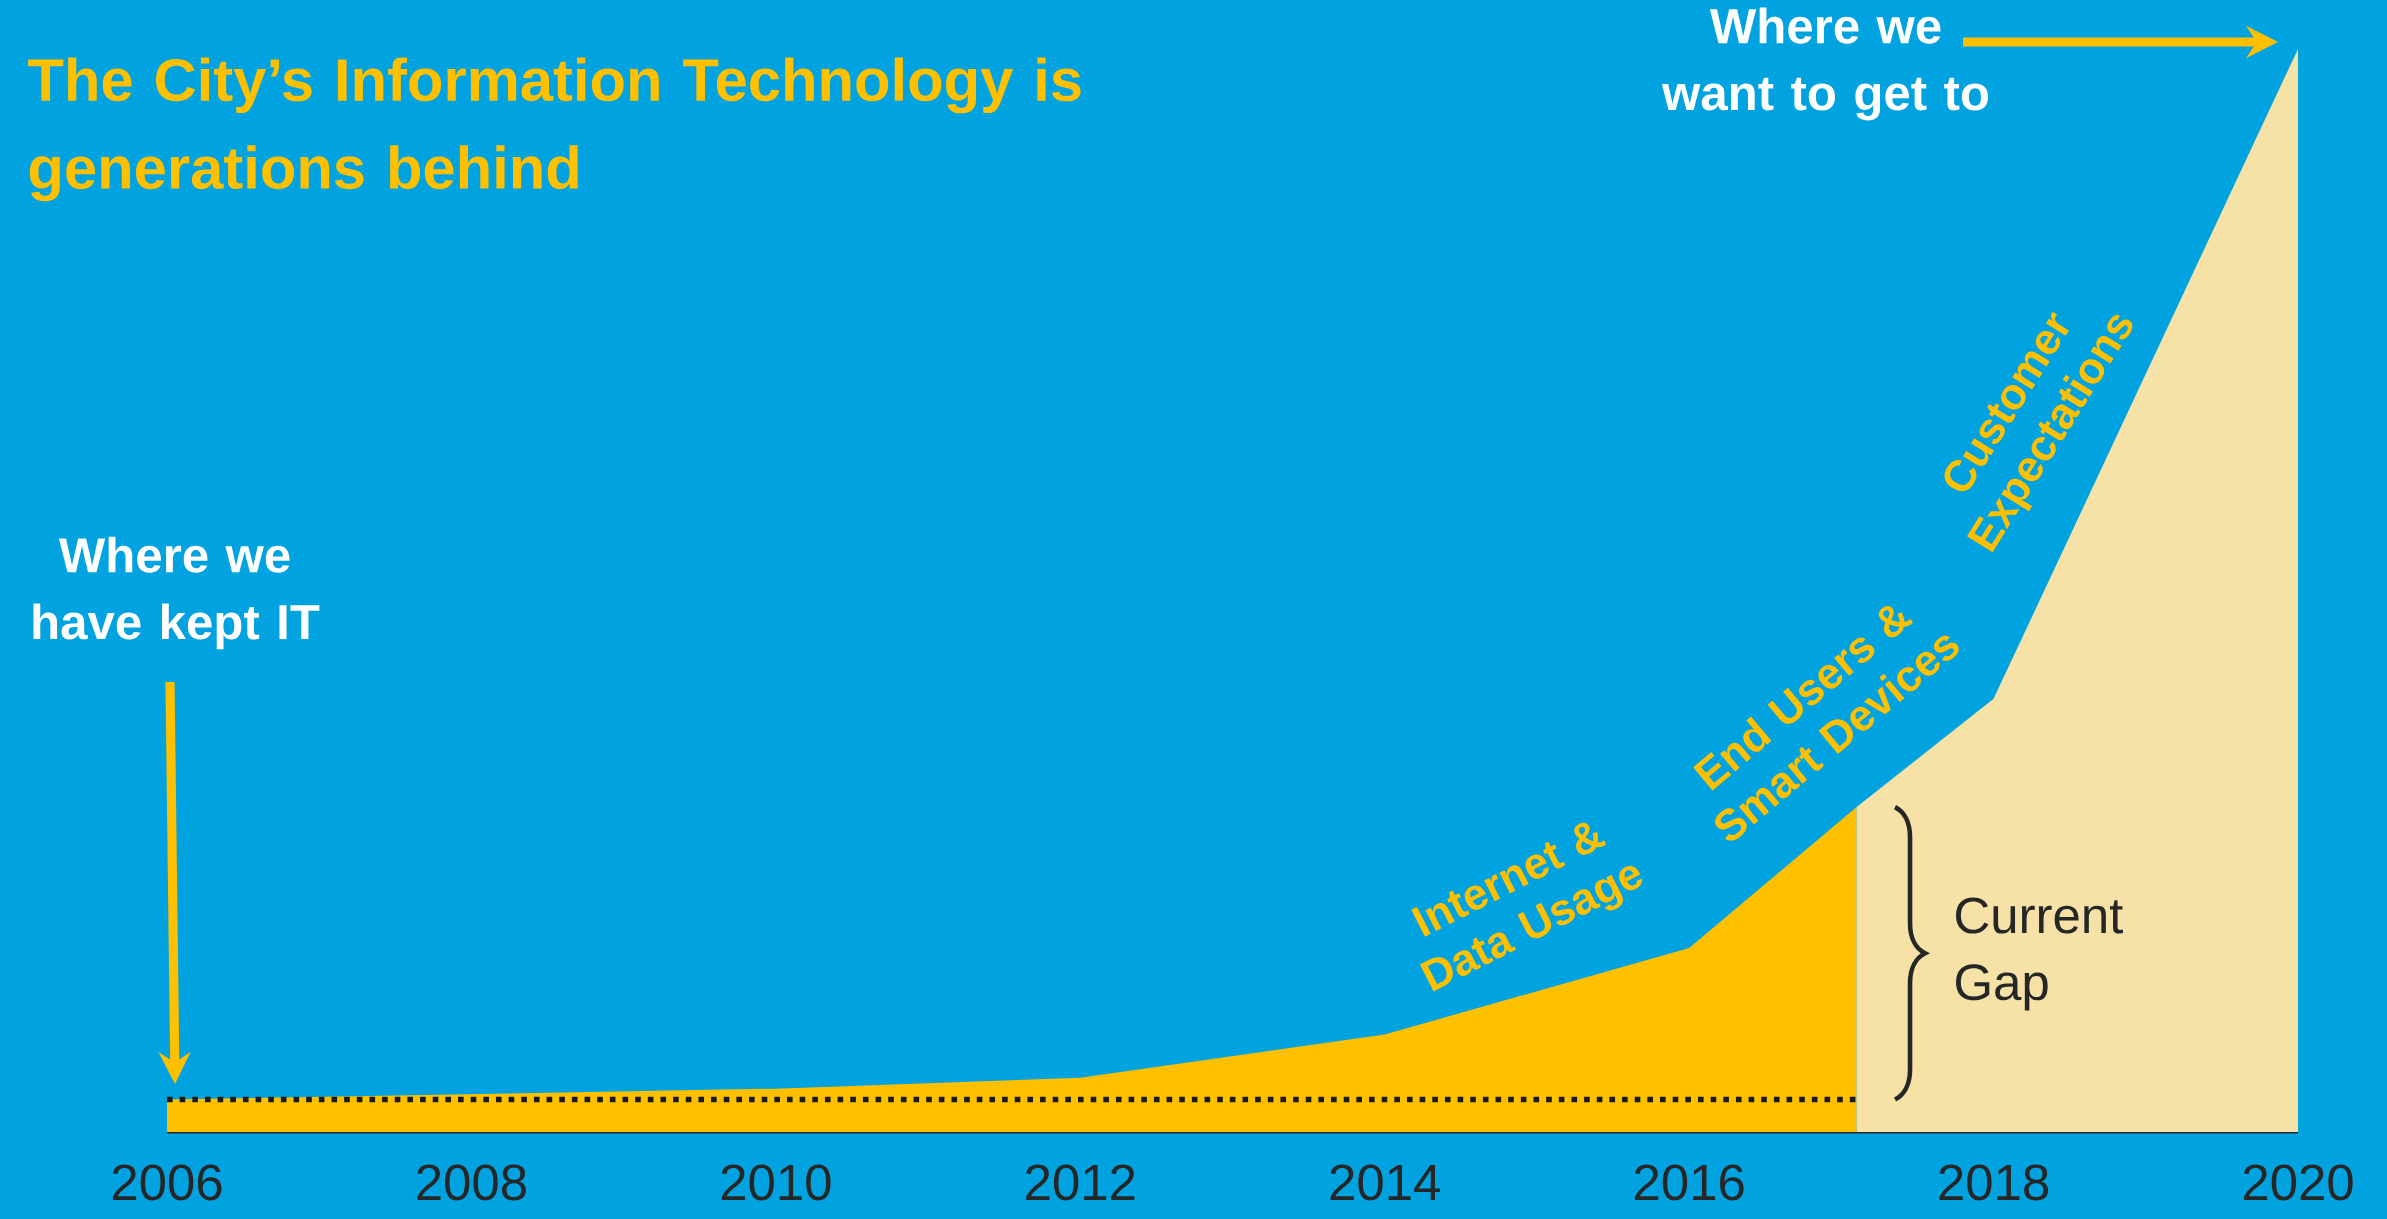 This screenshot has width=2387, height=1219. What do you see at coordinates (471, 1182) in the screenshot?
I see `x-tick-label: 2008` at bounding box center [471, 1182].